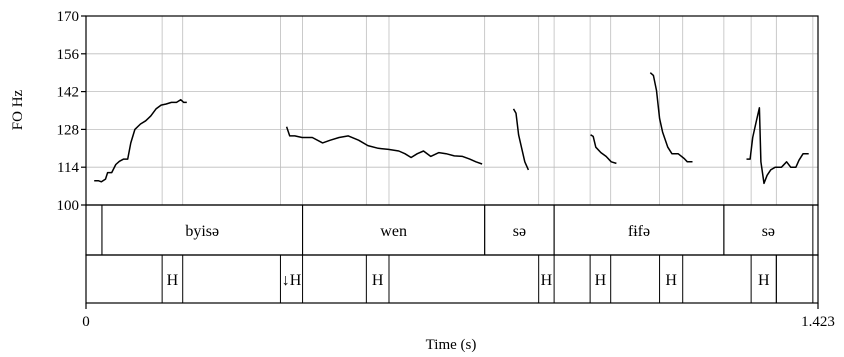  I want to click on tone-label: ↓H, so click(292, 280).